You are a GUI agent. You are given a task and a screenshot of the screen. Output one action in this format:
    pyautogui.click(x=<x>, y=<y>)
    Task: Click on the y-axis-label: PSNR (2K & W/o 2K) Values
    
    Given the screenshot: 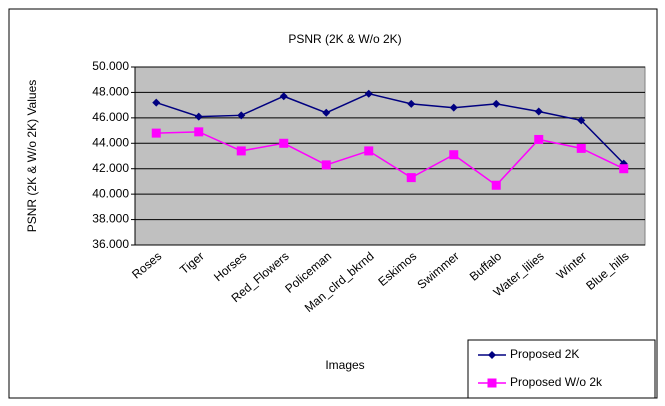 What is the action you would take?
    pyautogui.click(x=32, y=156)
    